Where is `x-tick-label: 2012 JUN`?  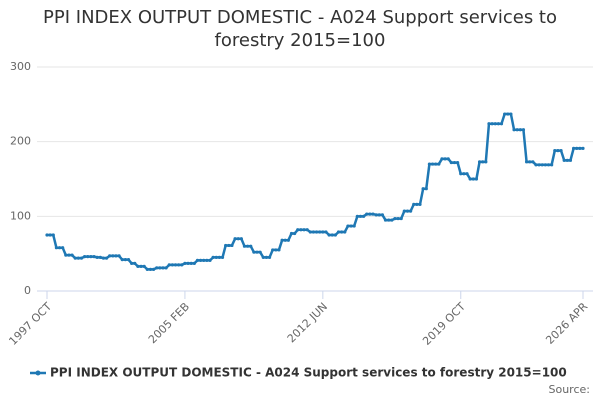 x-tick-label: 2012 JUN is located at coordinates (307, 322).